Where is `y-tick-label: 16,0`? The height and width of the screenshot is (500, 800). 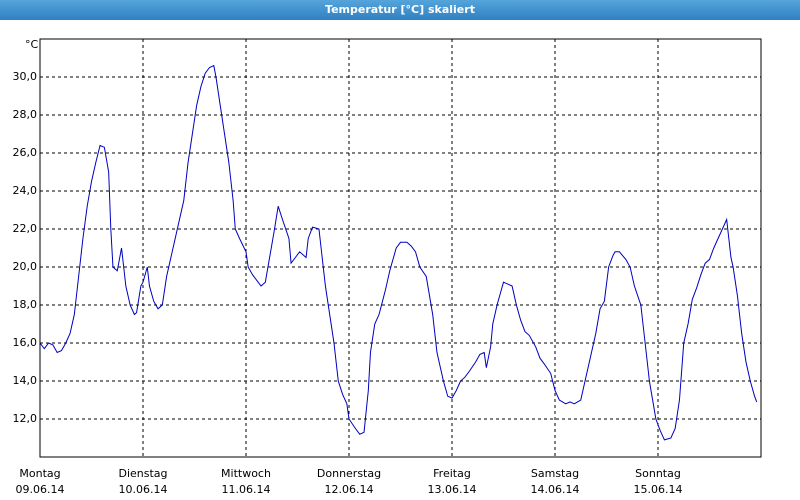
y-tick-label: 16,0 is located at coordinates (25, 342).